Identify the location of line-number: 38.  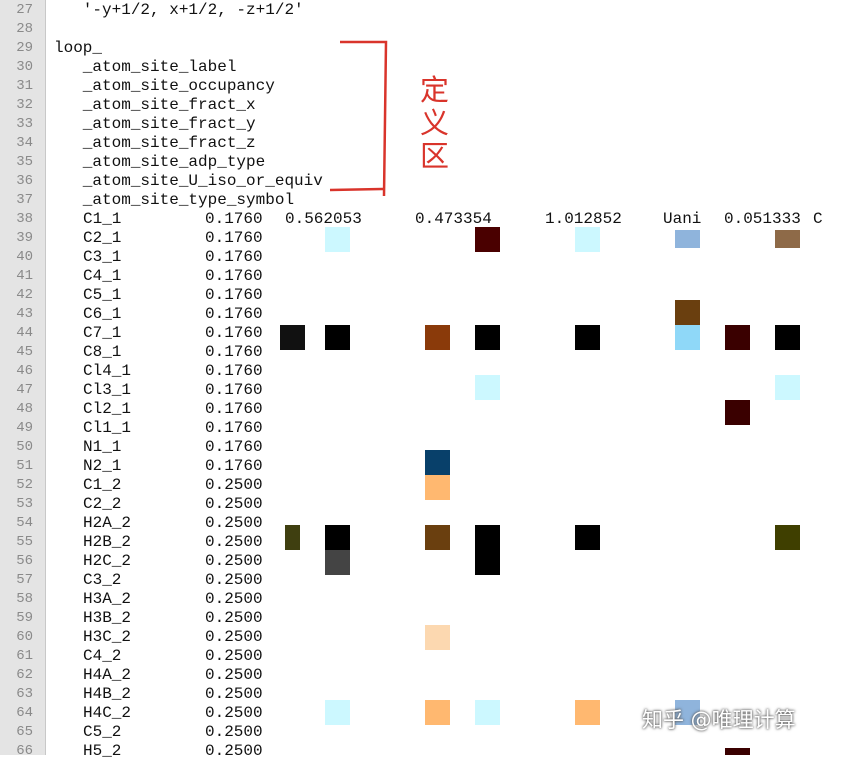
(24, 219).